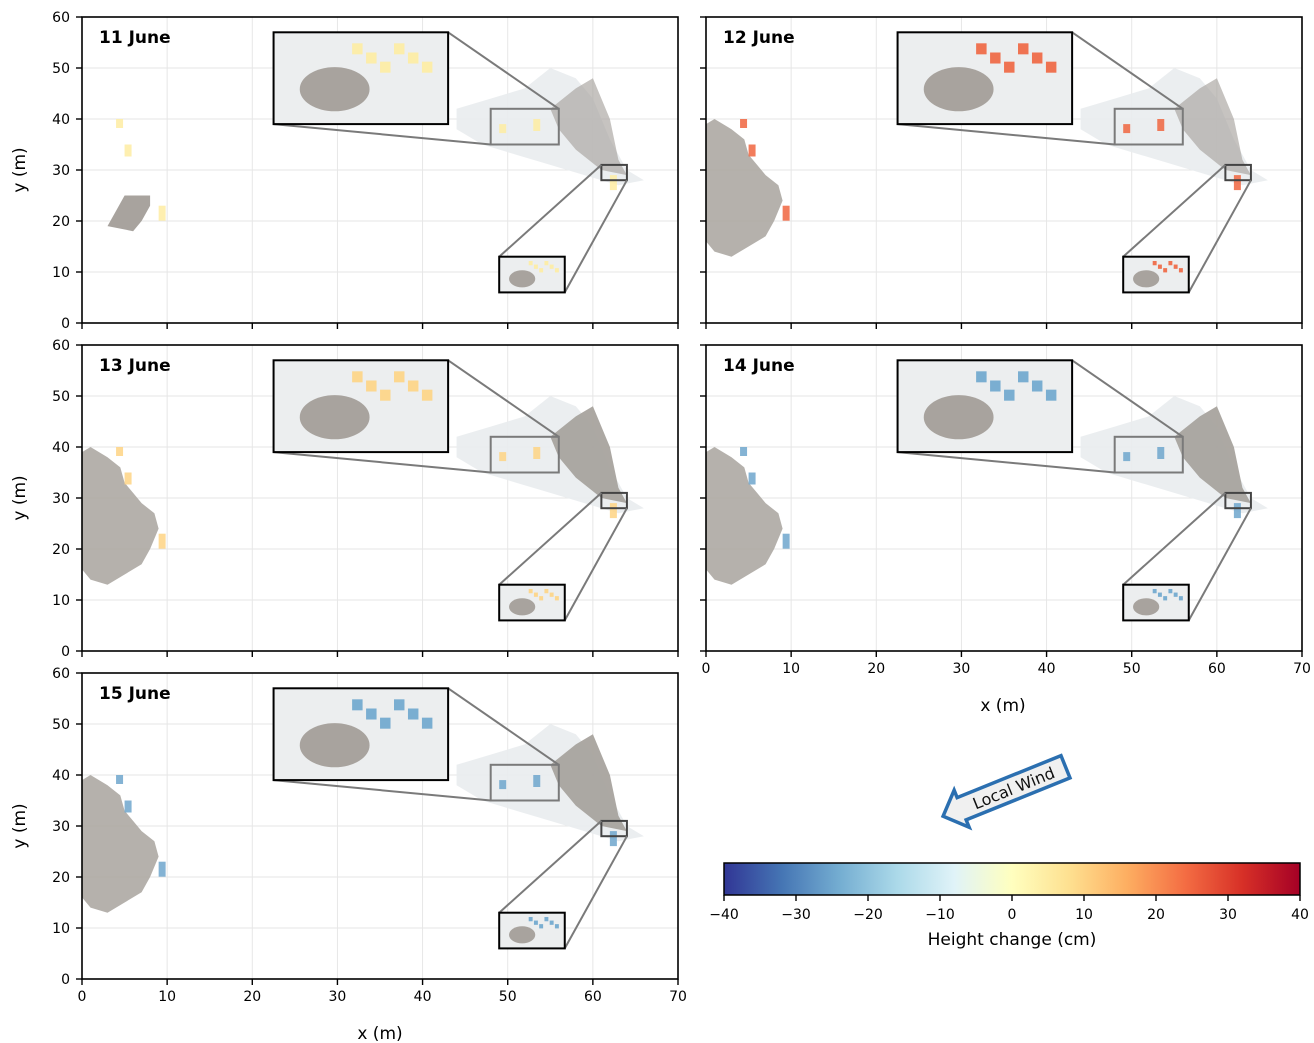 This screenshot has height=1043, width=1314. Describe the element at coordinates (1156, 915) in the screenshot. I see `colorbar-tick-label: 20` at that location.